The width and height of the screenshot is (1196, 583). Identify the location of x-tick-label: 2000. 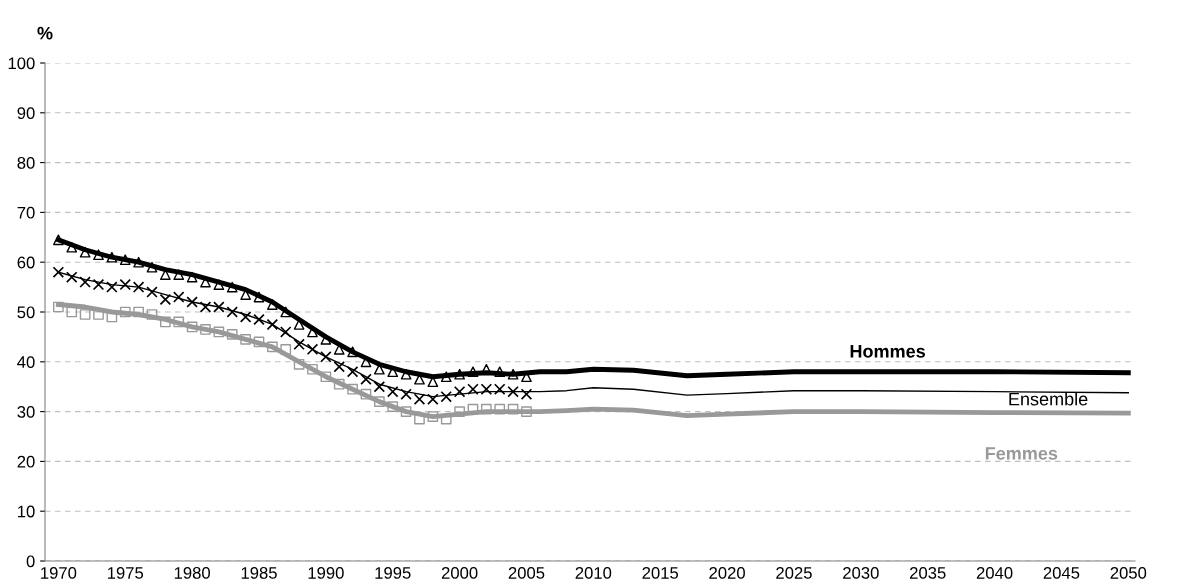
(459, 573).